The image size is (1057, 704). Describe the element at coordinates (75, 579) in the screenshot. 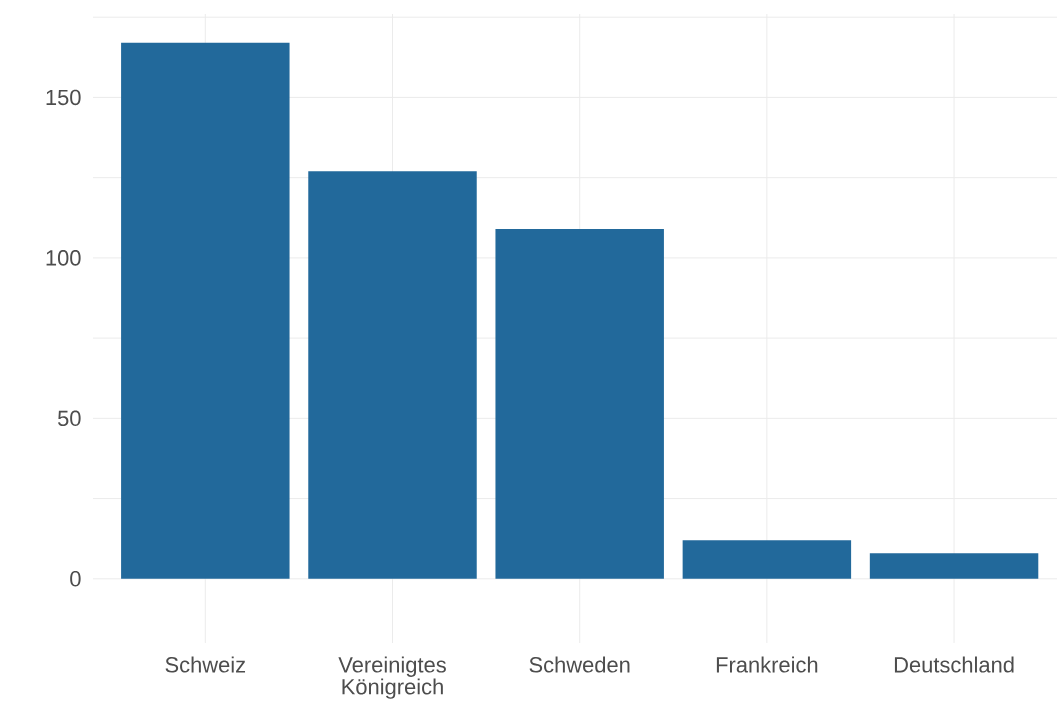

I see `y-tick-label: 0` at that location.